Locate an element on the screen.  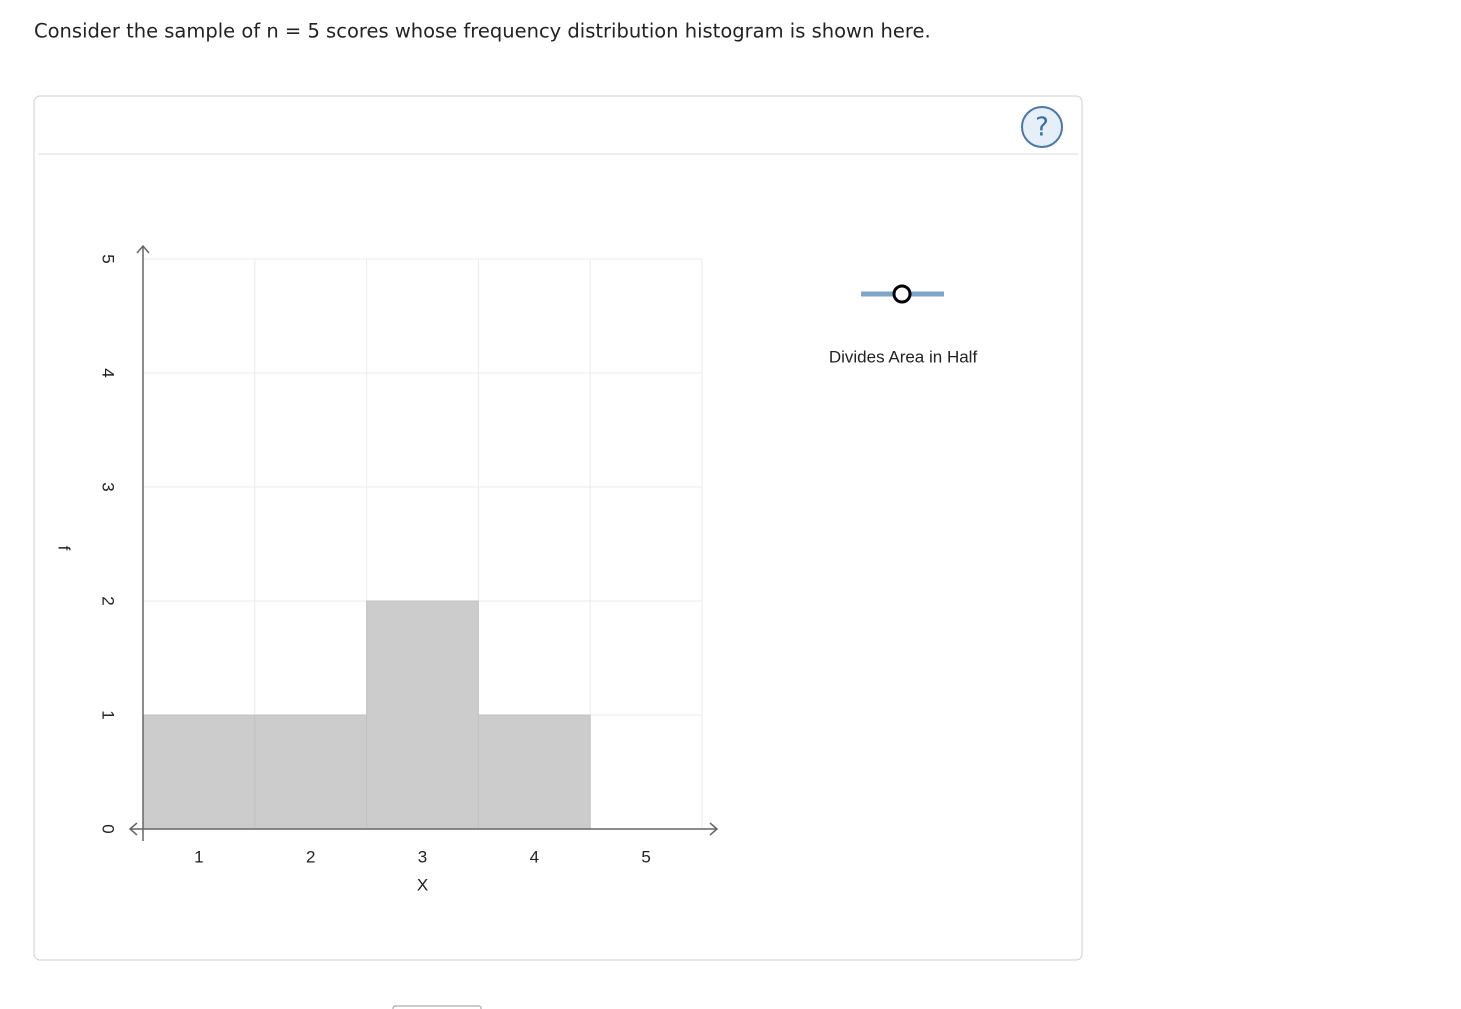
y-tick-label: 1 is located at coordinates (108, 714).